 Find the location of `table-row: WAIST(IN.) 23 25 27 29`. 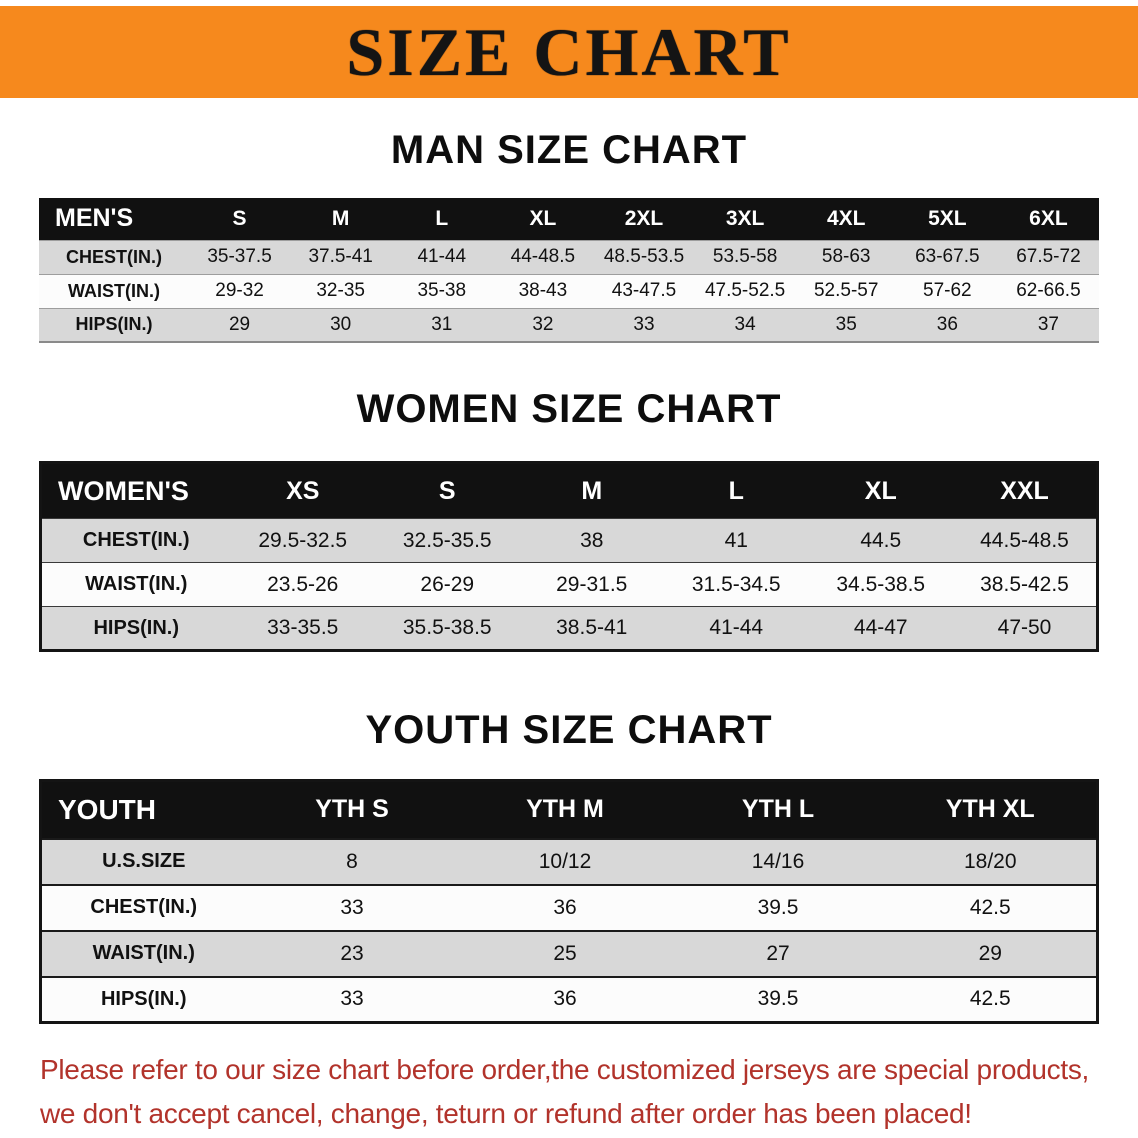

table-row: WAIST(IN.) 23 25 27 29 is located at coordinates (569, 953).